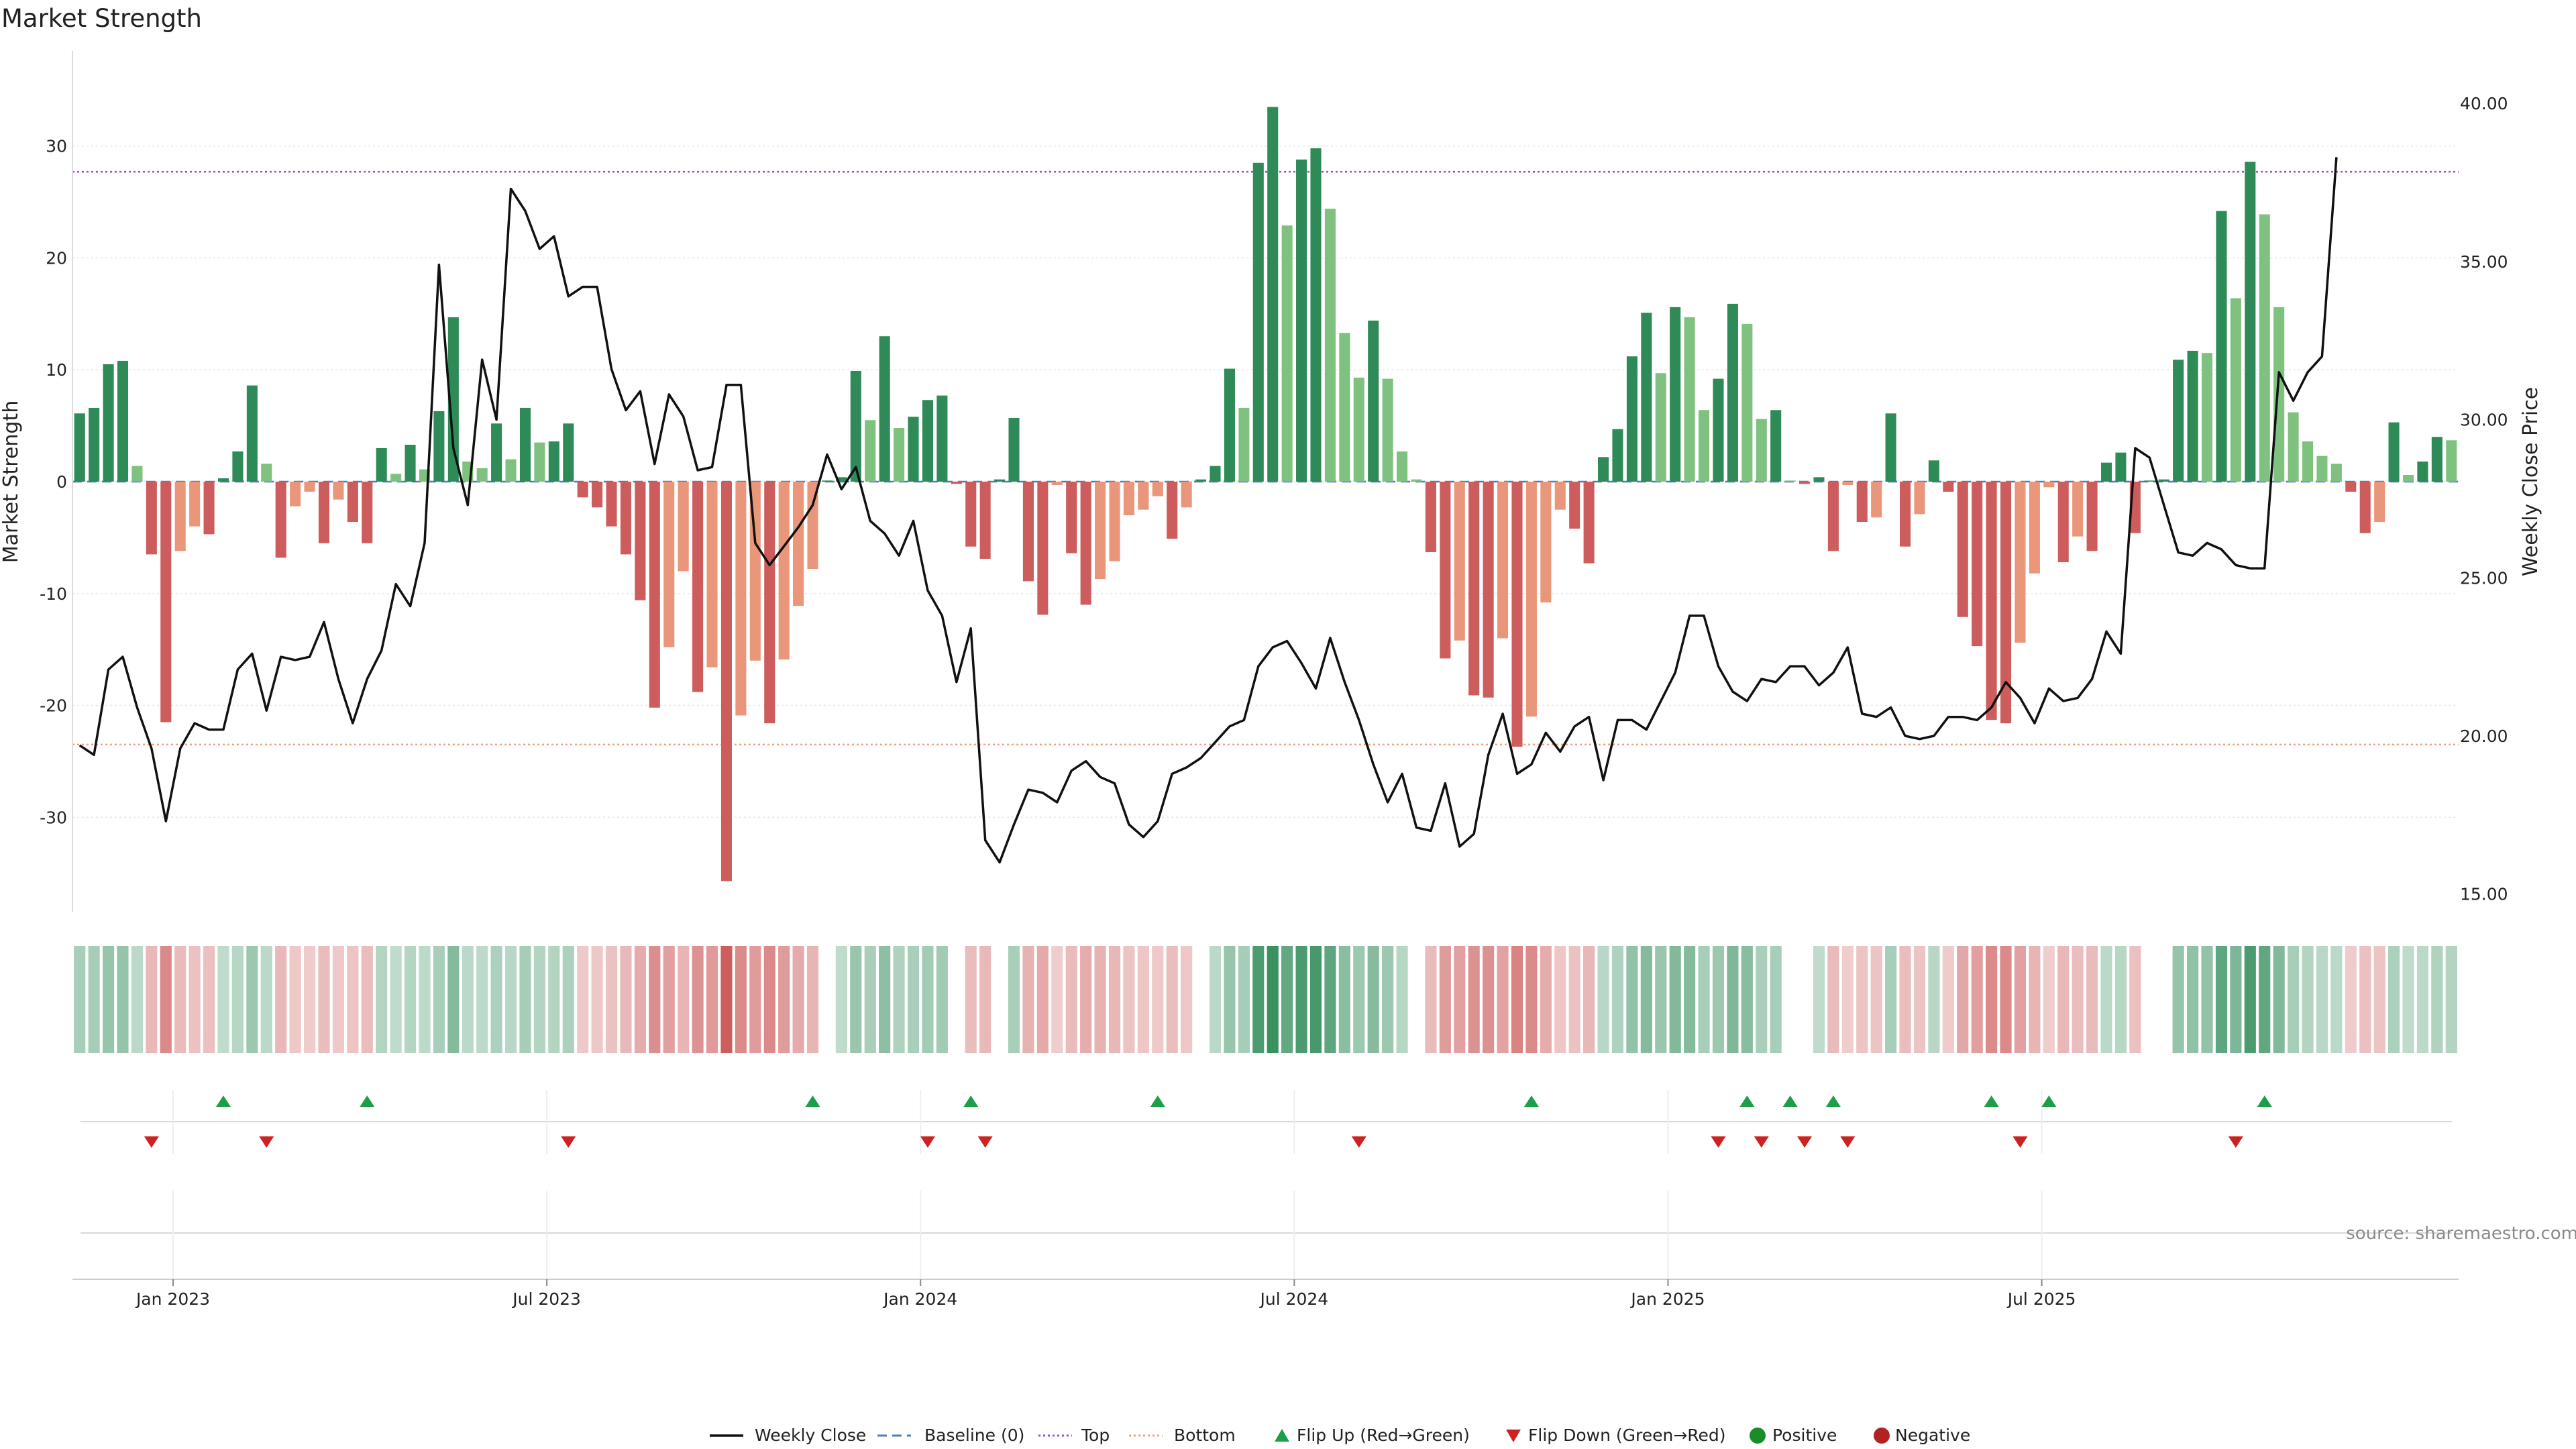 The width and height of the screenshot is (2576, 1449). I want to click on legend-icon-flip-up, so click(1282, 1435).